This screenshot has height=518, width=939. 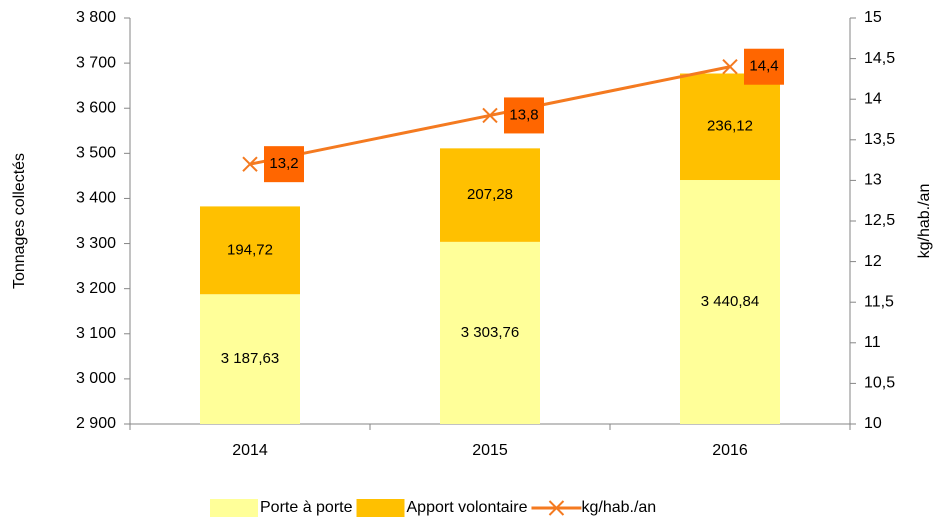 What do you see at coordinates (873, 17) in the screenshot?
I see `y2-tick-label: 15` at bounding box center [873, 17].